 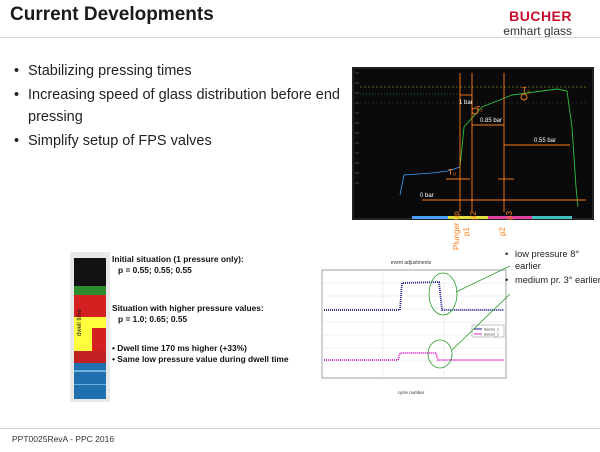 I want to click on axis-label-p2b: p2, so click(x=502, y=231).